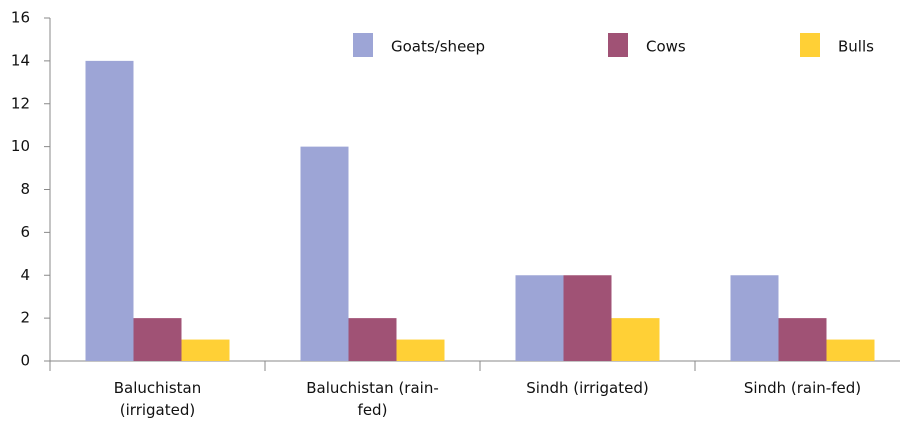 The width and height of the screenshot is (901, 426). What do you see at coordinates (372, 399) in the screenshot?
I see `x-tick-label: Baluchistan (rain-fed)` at bounding box center [372, 399].